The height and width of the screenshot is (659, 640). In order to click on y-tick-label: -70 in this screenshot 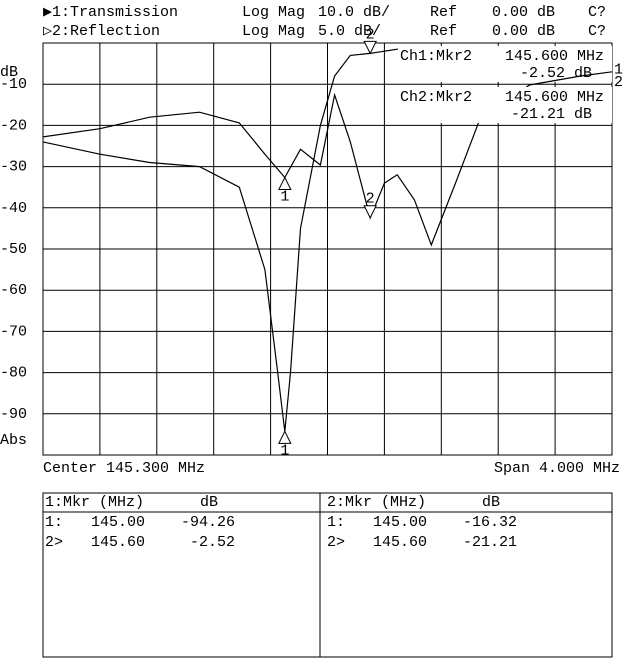, I will do `click(13, 331)`.